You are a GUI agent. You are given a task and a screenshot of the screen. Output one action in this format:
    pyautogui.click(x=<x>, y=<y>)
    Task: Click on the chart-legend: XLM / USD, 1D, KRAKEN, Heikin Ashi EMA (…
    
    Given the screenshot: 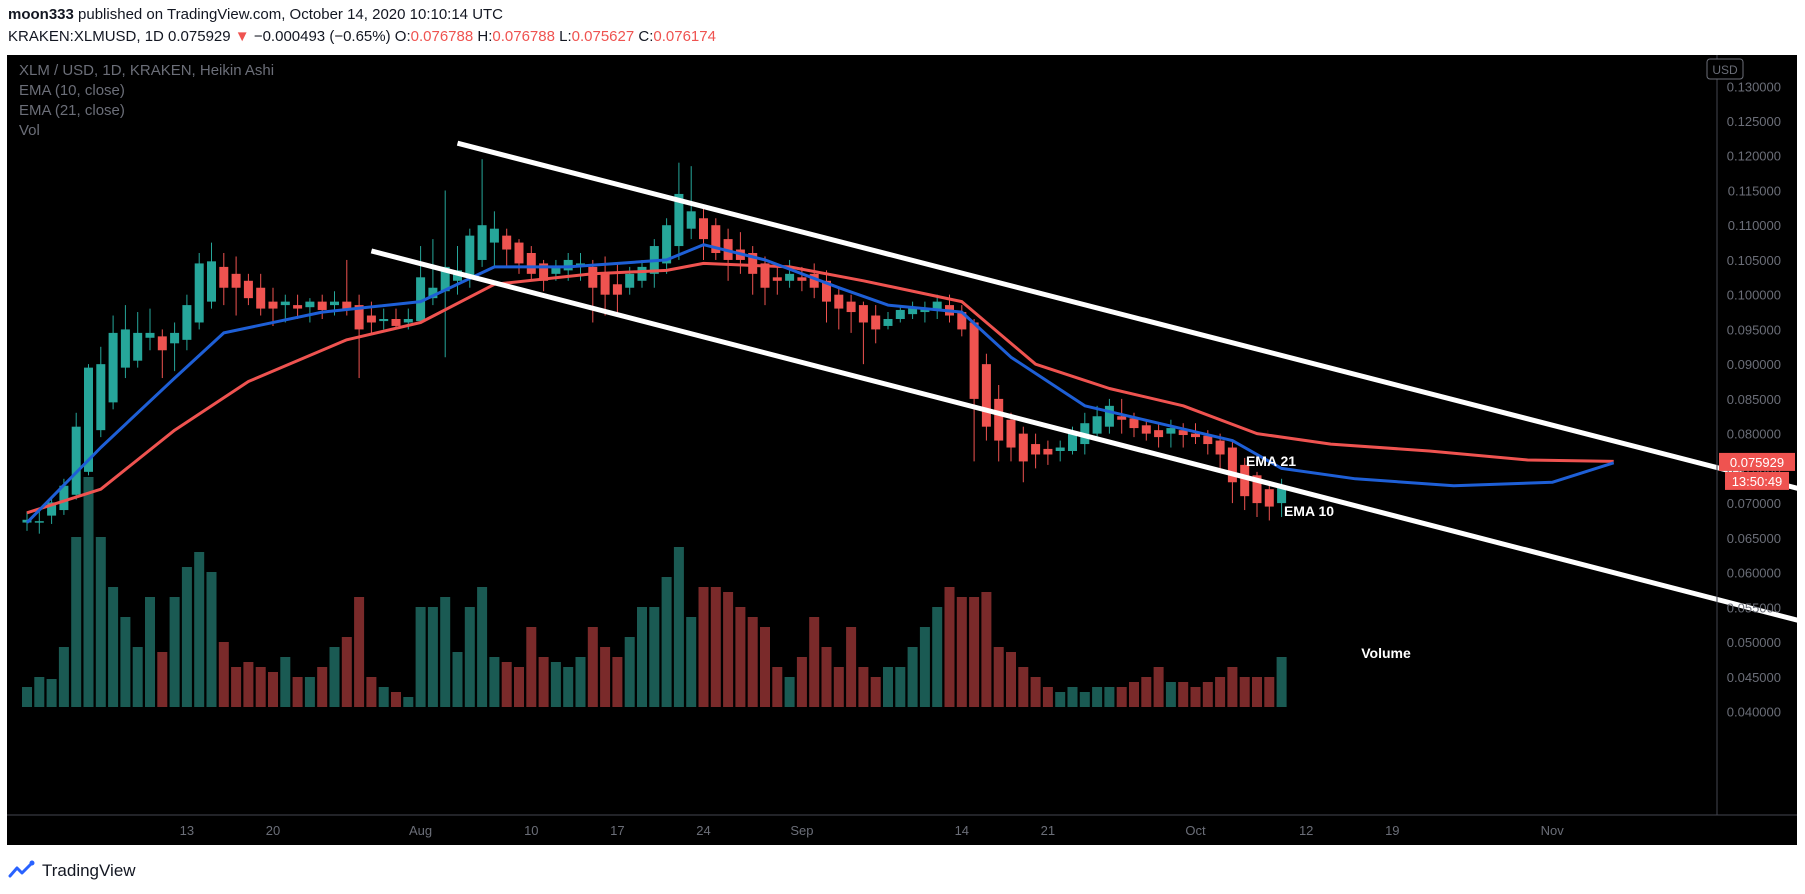 What is the action you would take?
    pyautogui.click(x=146, y=100)
    